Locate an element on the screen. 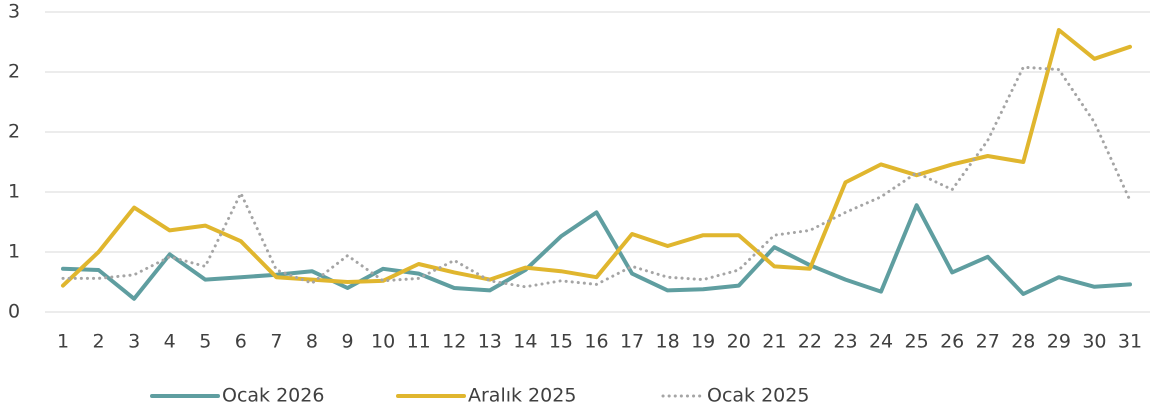  x-tick-label: 28 is located at coordinates (1023, 342).